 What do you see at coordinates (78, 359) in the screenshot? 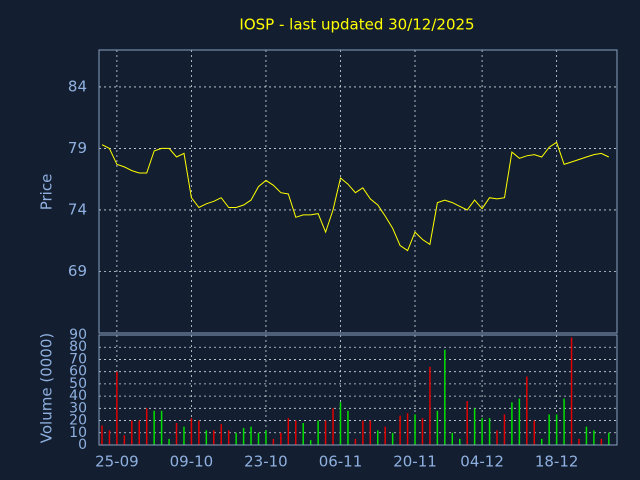
I see `y2-tick-label: 70` at bounding box center [78, 359].